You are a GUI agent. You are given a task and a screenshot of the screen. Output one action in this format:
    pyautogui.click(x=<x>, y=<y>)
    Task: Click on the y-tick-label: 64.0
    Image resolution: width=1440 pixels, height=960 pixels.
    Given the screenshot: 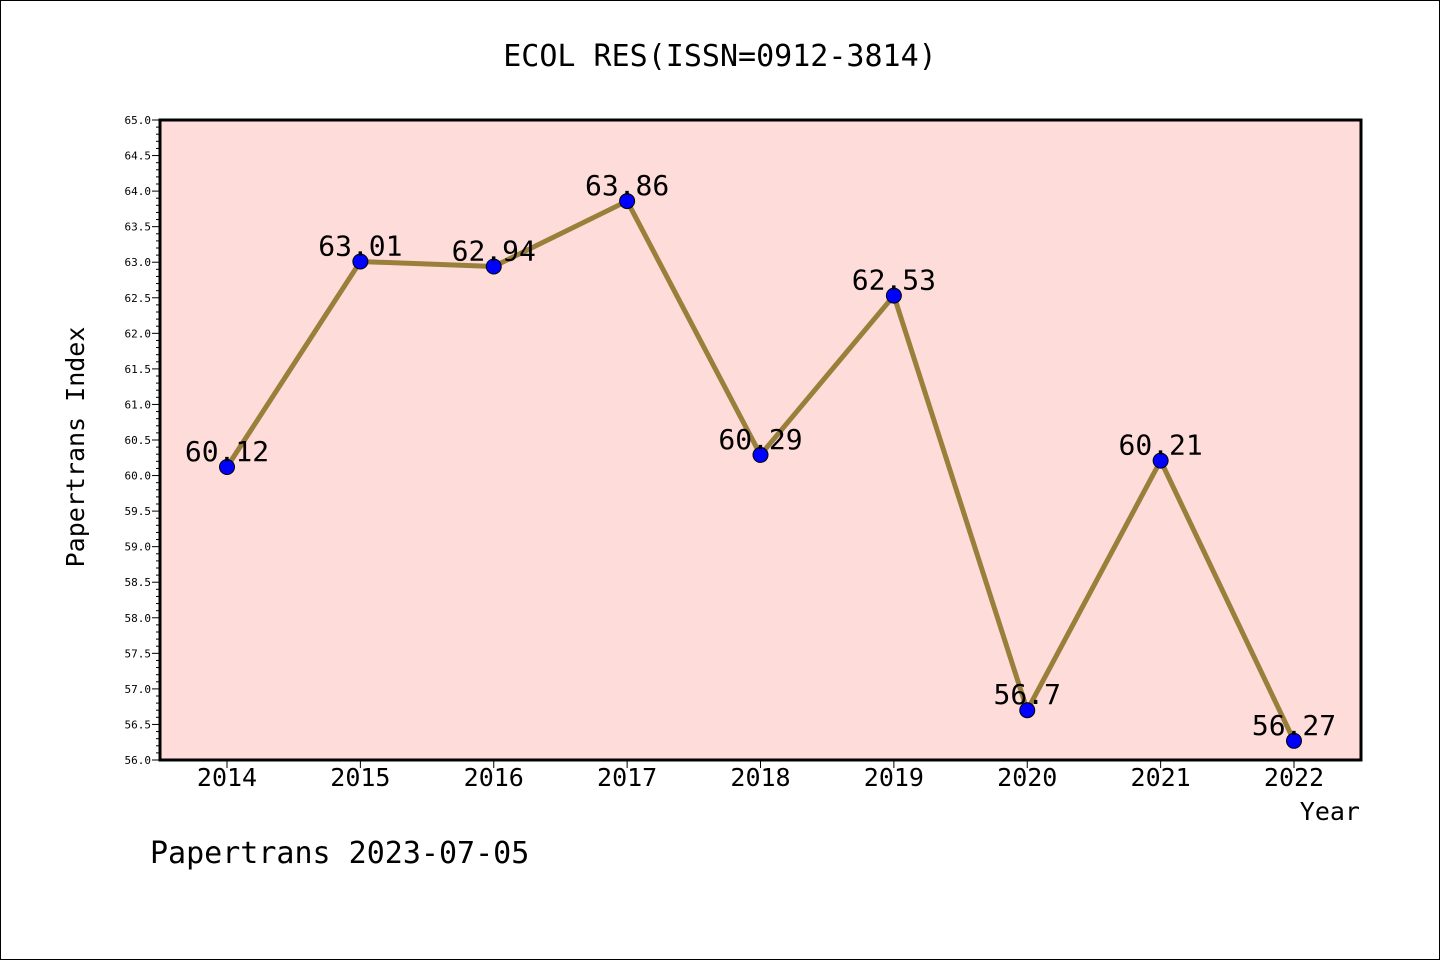 What is the action you would take?
    pyautogui.click(x=138, y=191)
    